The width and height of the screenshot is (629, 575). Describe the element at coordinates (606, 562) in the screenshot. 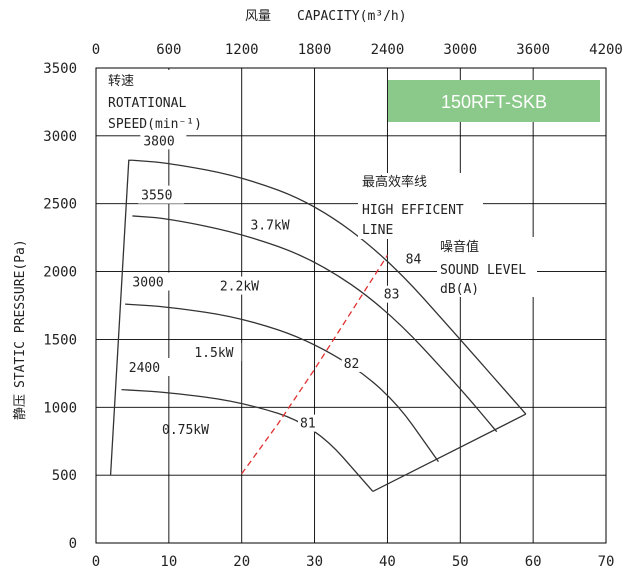

I see `bottom-axis-tick-label: 70` at that location.